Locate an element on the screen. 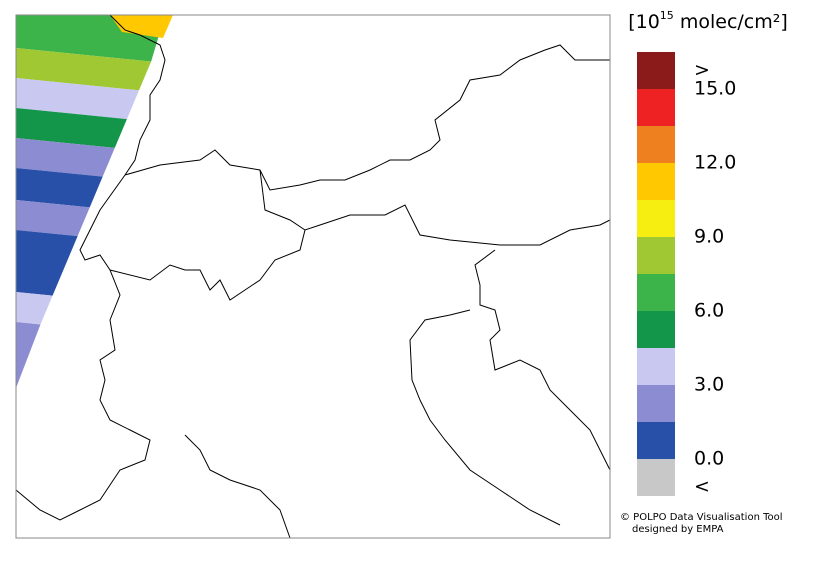  colorbar: >15.0 12.0 9.0 6.0 3.0 0.0 < is located at coordinates (686, 274).